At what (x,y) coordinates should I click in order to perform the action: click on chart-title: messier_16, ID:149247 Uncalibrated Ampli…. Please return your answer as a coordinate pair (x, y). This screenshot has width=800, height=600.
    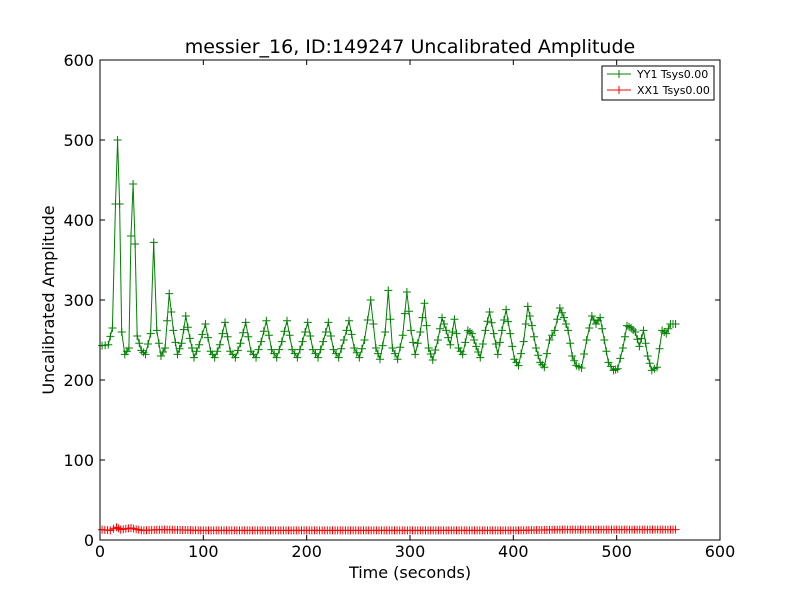
    Looking at the image, I should click on (410, 47).